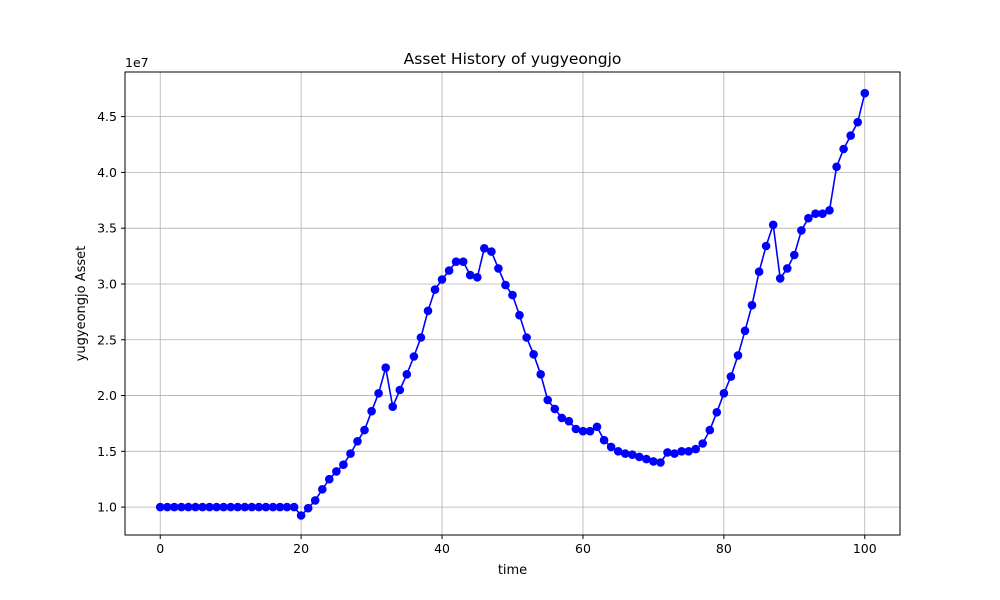  Describe the element at coordinates (442, 548) in the screenshot. I see `x-tick-label: 40` at that location.